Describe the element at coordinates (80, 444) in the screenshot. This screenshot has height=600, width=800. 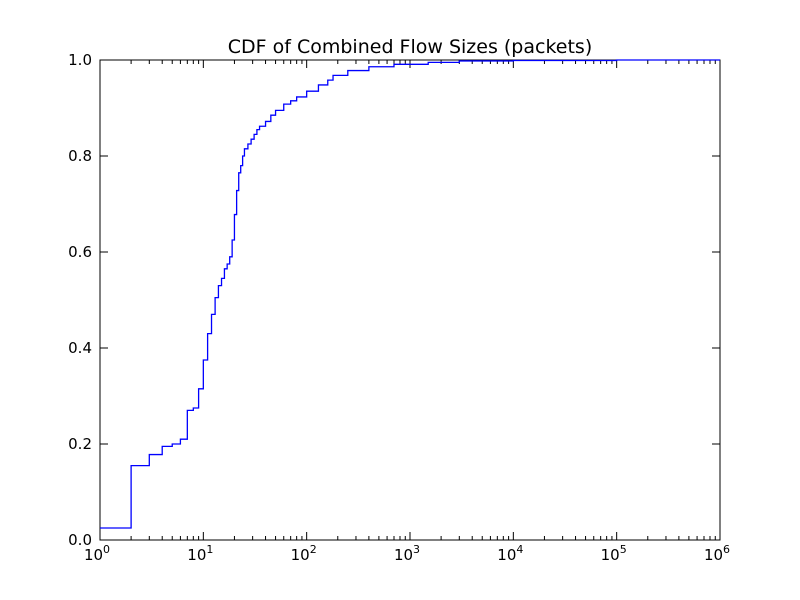
I see `y-tick-label: 0.2` at that location.